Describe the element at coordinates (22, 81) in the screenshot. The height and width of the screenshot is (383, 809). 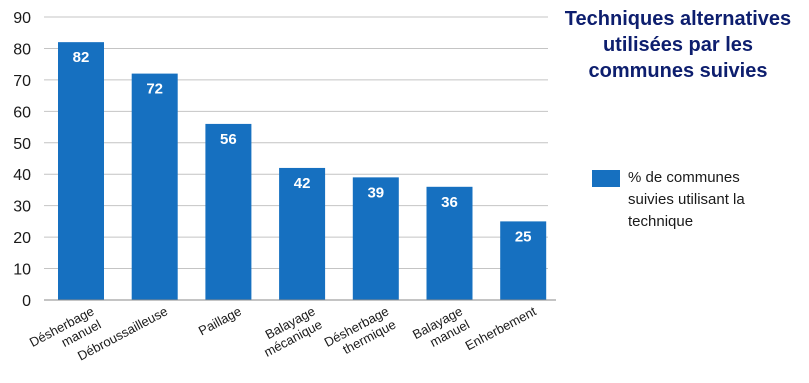
I see `y-tick-label: 70` at that location.